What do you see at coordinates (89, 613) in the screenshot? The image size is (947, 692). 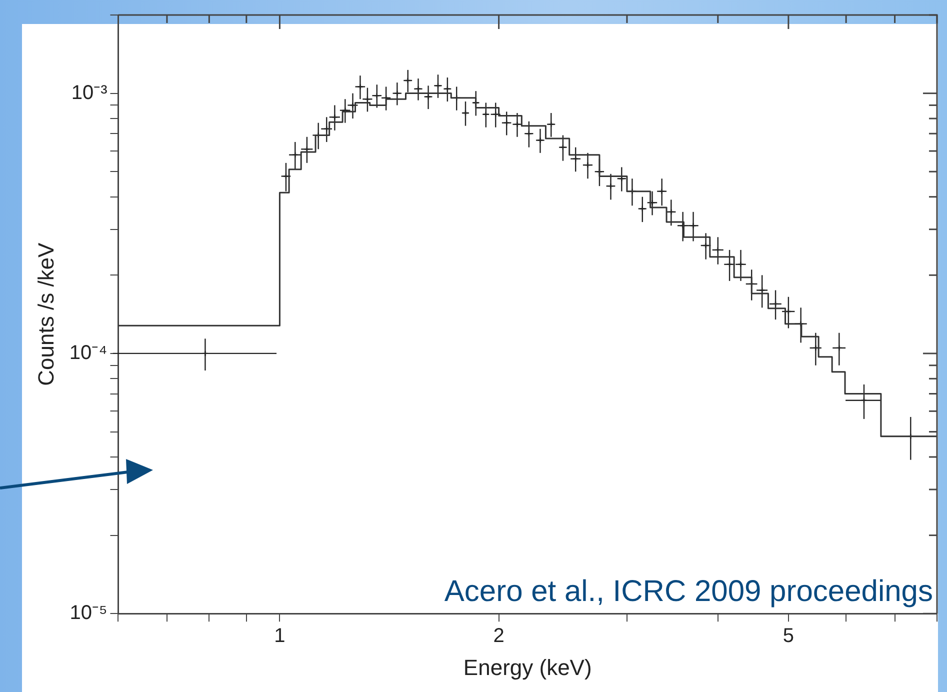 I see `y-tick-label: 10⁻⁵` at bounding box center [89, 613].